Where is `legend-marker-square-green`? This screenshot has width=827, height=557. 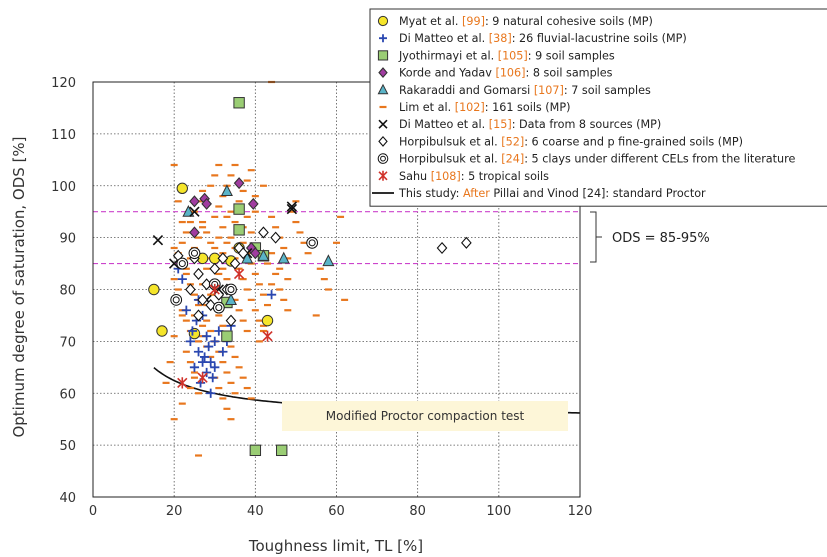
legend-marker-square-green is located at coordinates (383, 55).